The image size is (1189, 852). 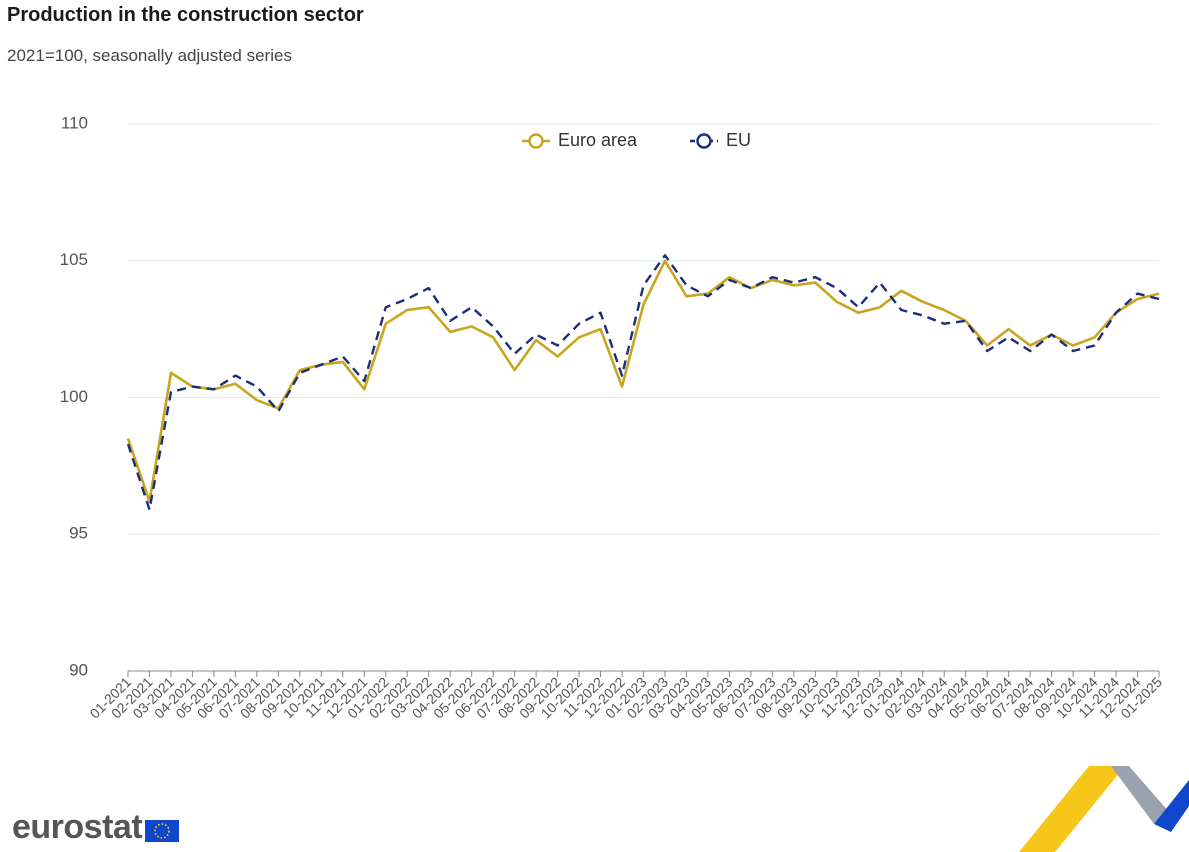 I want to click on brand-corner-graphic, so click(x=1104, y=809).